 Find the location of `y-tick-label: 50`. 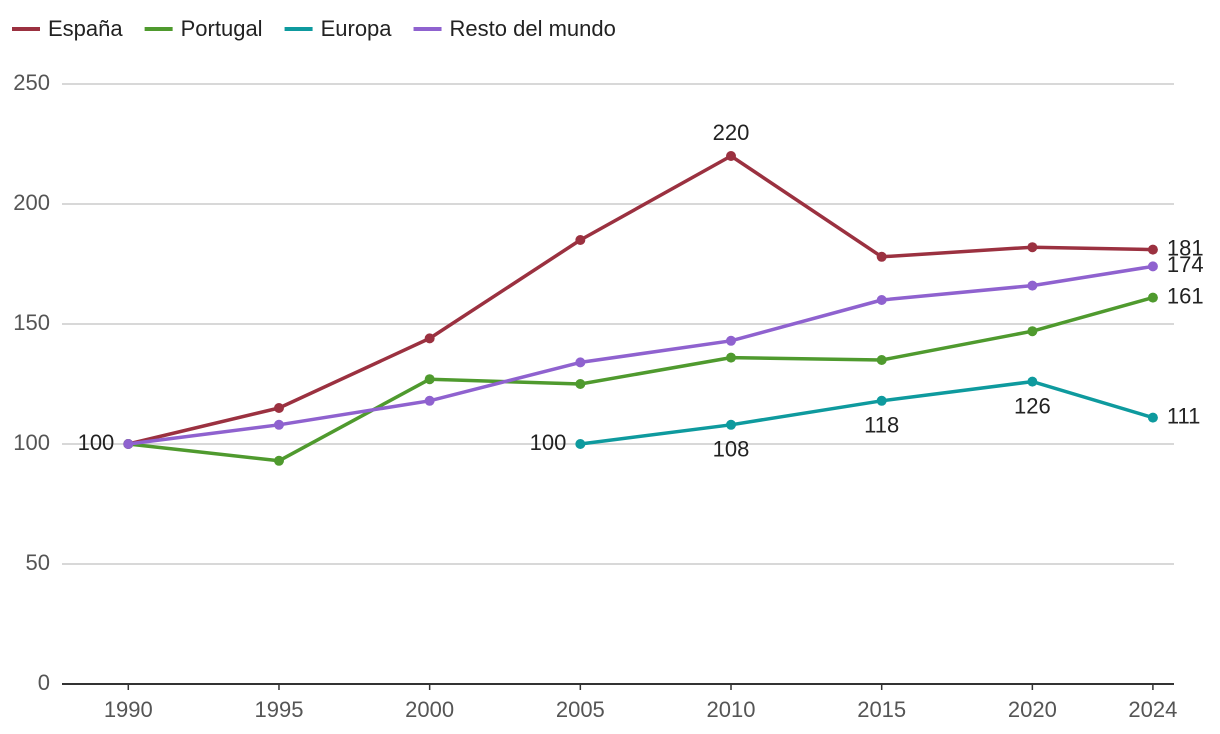

y-tick-label: 50 is located at coordinates (38, 562).